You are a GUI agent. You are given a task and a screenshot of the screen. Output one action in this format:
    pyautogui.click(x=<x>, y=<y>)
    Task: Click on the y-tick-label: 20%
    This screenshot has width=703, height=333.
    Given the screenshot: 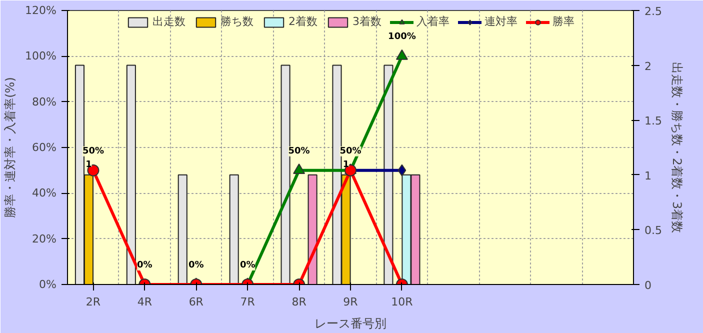 What is the action you would take?
    pyautogui.click(x=44, y=239)
    